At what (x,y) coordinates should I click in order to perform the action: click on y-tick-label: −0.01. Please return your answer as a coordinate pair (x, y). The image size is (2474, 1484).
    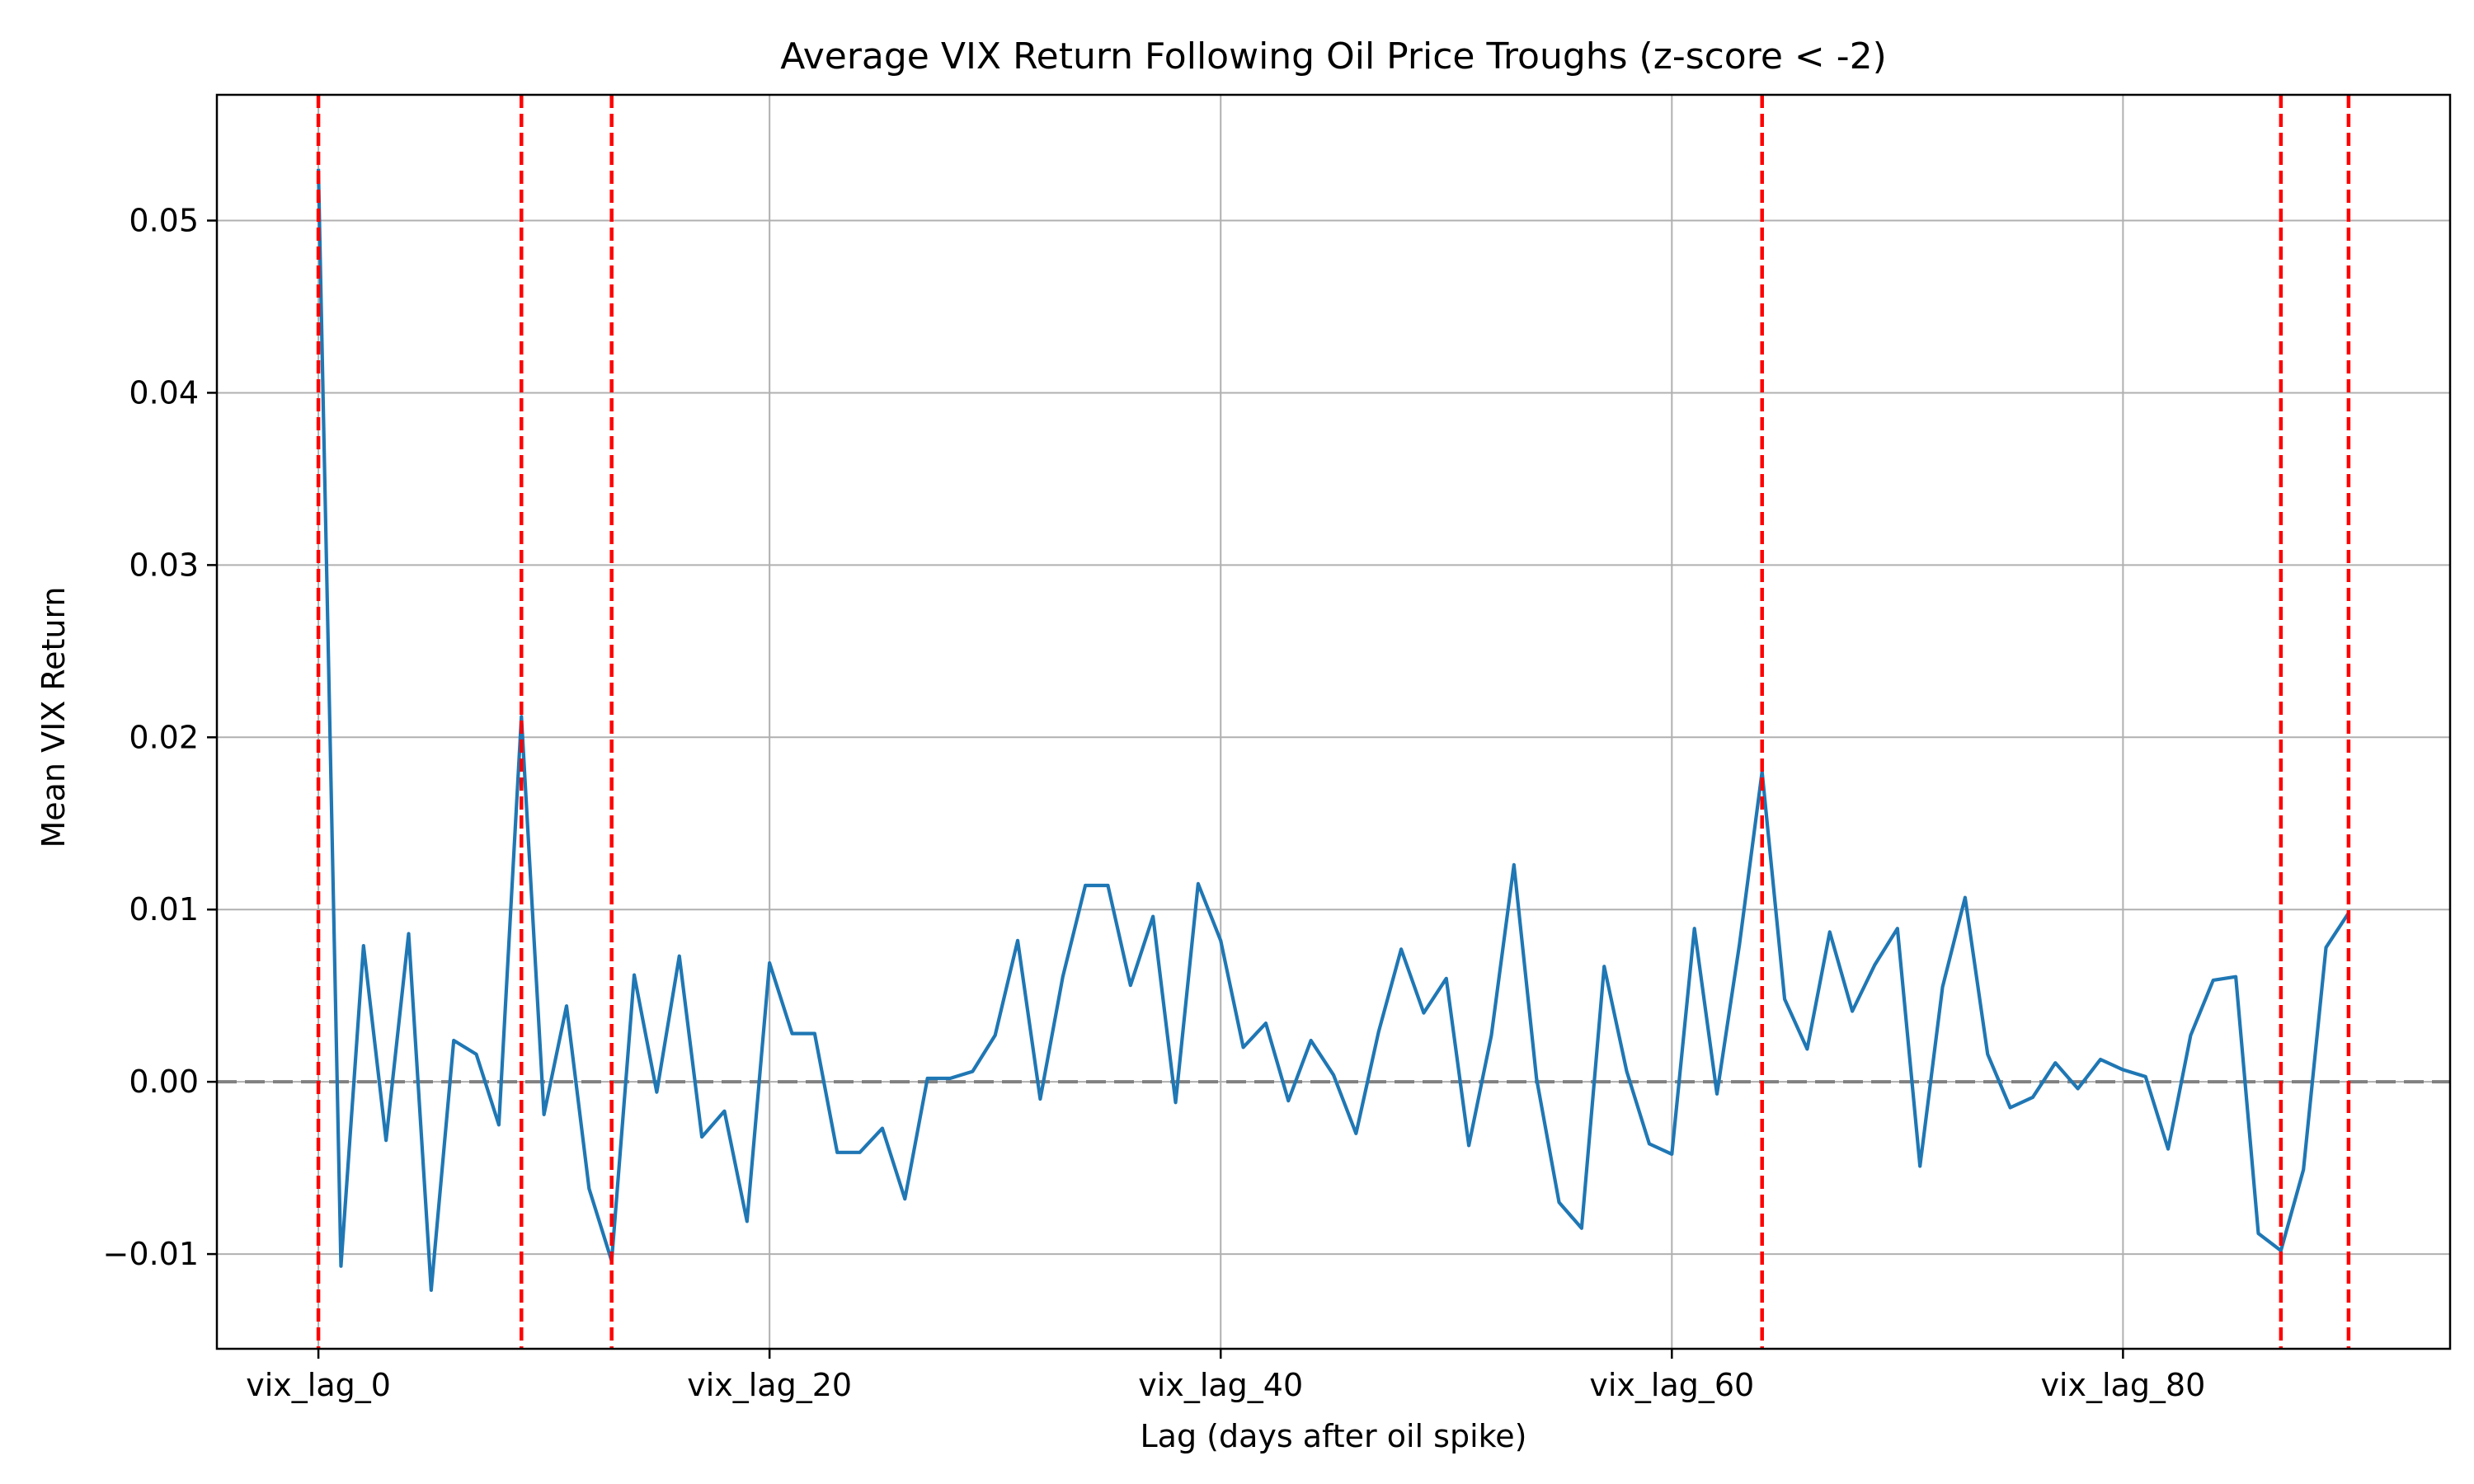
    Looking at the image, I should click on (151, 1254).